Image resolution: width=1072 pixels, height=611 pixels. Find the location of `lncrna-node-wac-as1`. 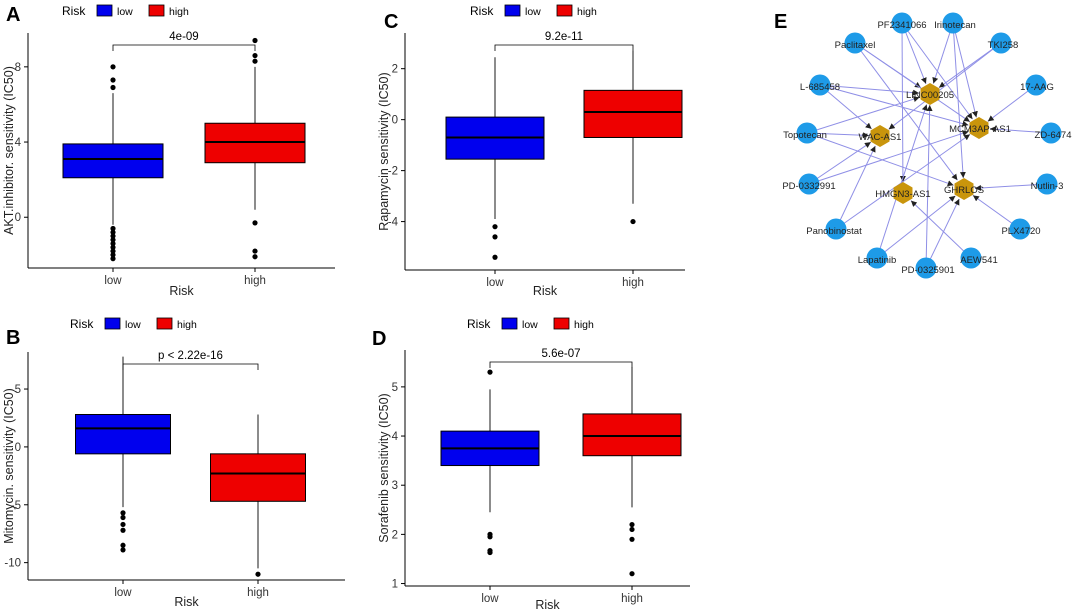

lncrna-node-wac-as1 is located at coordinates (880, 136).